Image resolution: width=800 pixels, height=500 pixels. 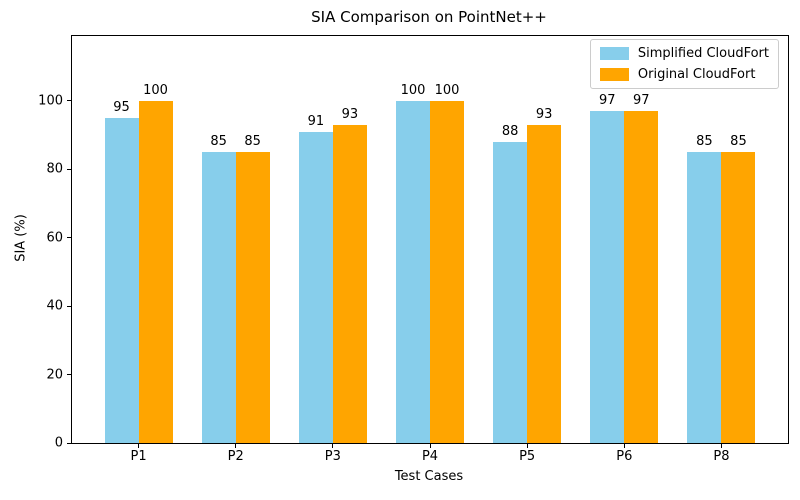 I want to click on y-tick-label: 80, so click(x=54, y=169).